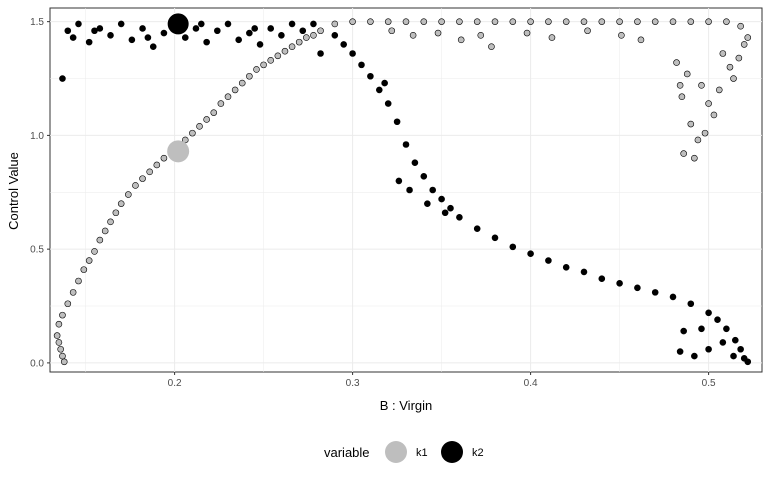 This screenshot has height=480, width=768. Describe the element at coordinates (709, 383) in the screenshot. I see `x-tick-label: 0.5` at that location.